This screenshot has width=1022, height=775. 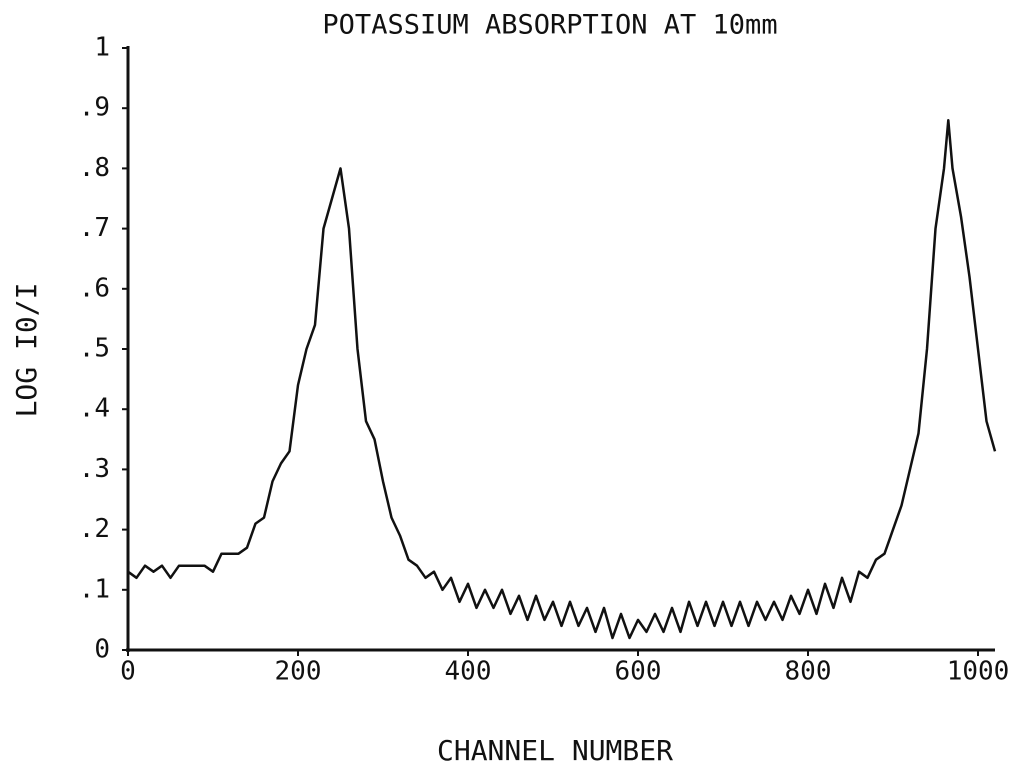 I want to click on y-tick-label: .2, so click(x=94, y=529).